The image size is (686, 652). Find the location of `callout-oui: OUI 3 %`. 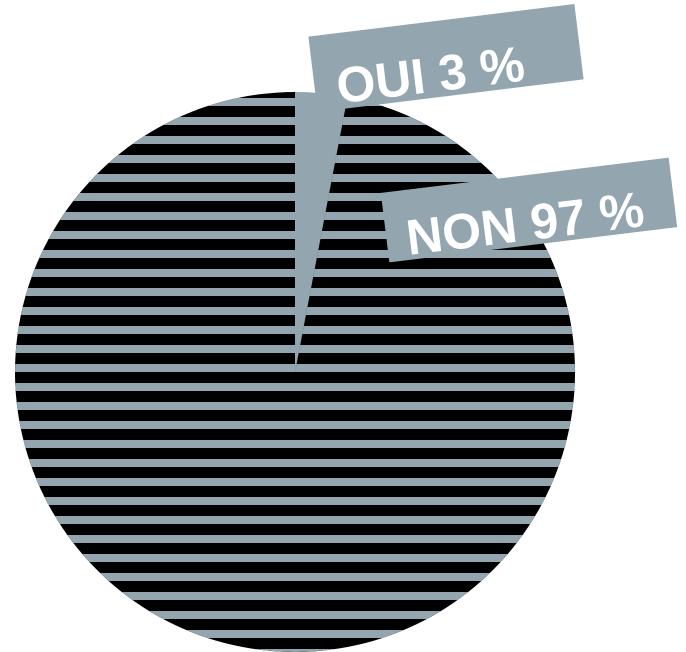

callout-oui: OUI 3 % is located at coordinates (446, 58).